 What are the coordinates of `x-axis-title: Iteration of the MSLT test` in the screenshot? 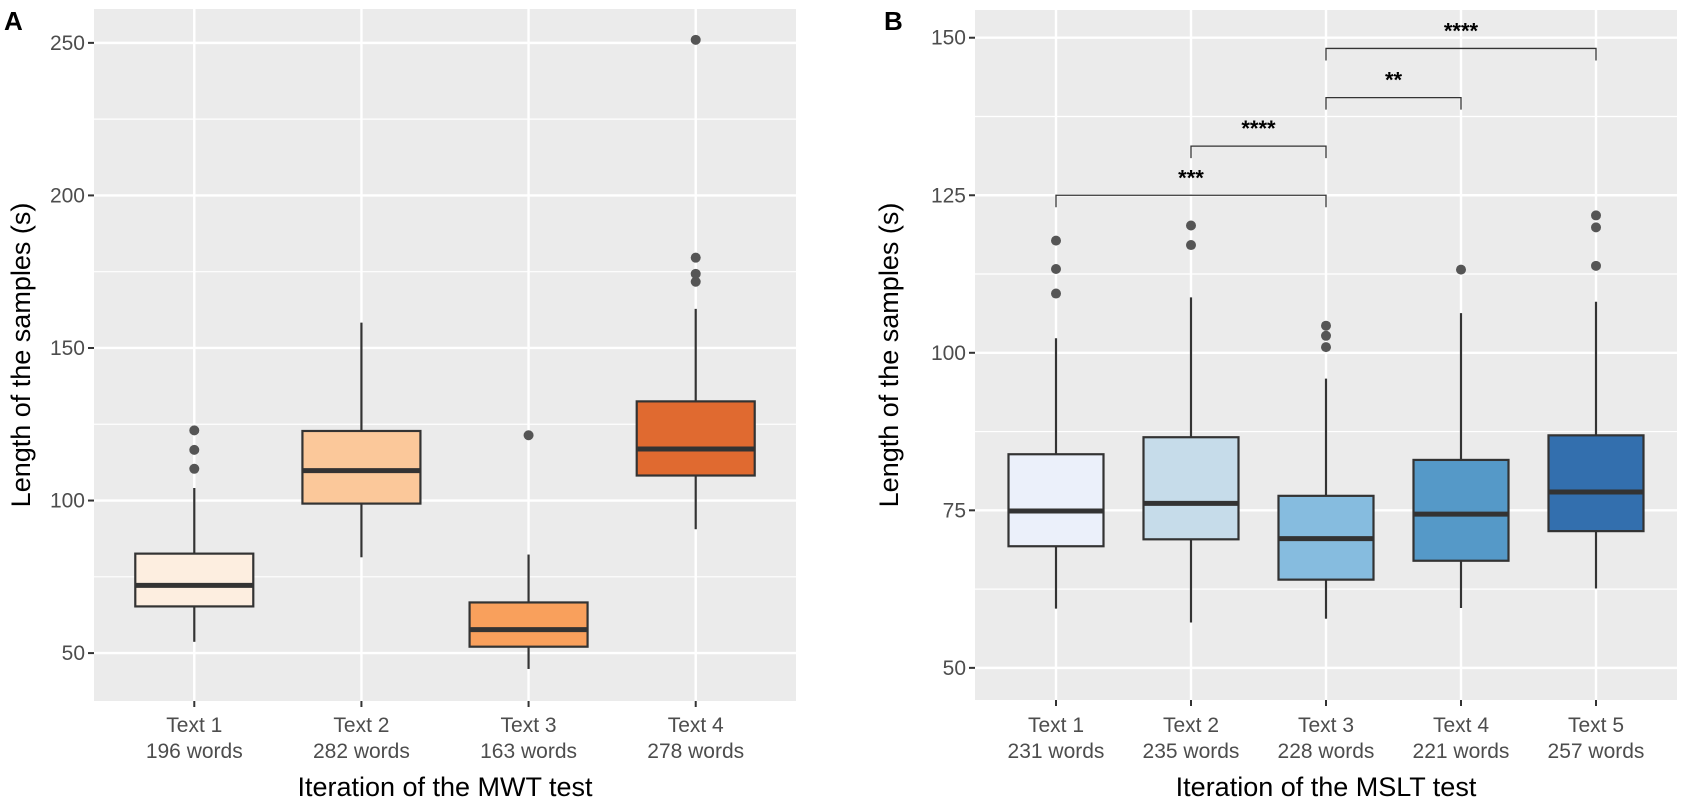 It's located at (1326, 787).